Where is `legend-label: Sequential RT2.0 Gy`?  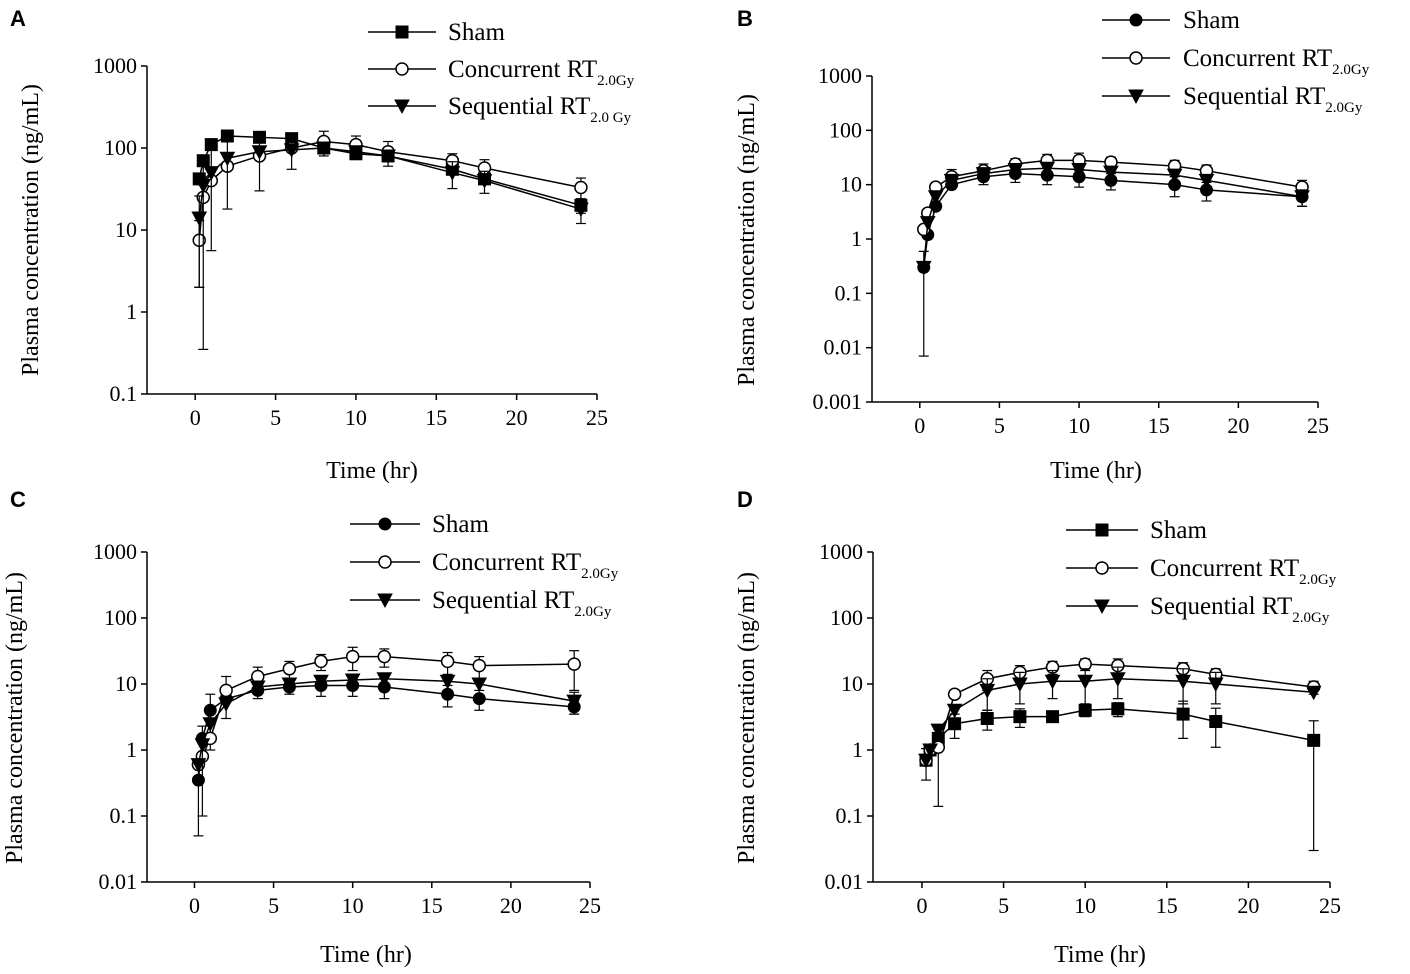 legend-label: Sequential RT2.0 Gy is located at coordinates (540, 109).